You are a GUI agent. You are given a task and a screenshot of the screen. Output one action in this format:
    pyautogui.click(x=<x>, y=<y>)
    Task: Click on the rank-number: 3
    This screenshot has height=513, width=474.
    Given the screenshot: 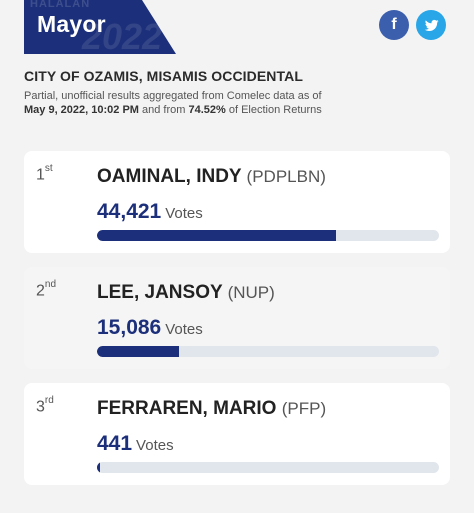 What is the action you would take?
    pyautogui.click(x=40, y=407)
    